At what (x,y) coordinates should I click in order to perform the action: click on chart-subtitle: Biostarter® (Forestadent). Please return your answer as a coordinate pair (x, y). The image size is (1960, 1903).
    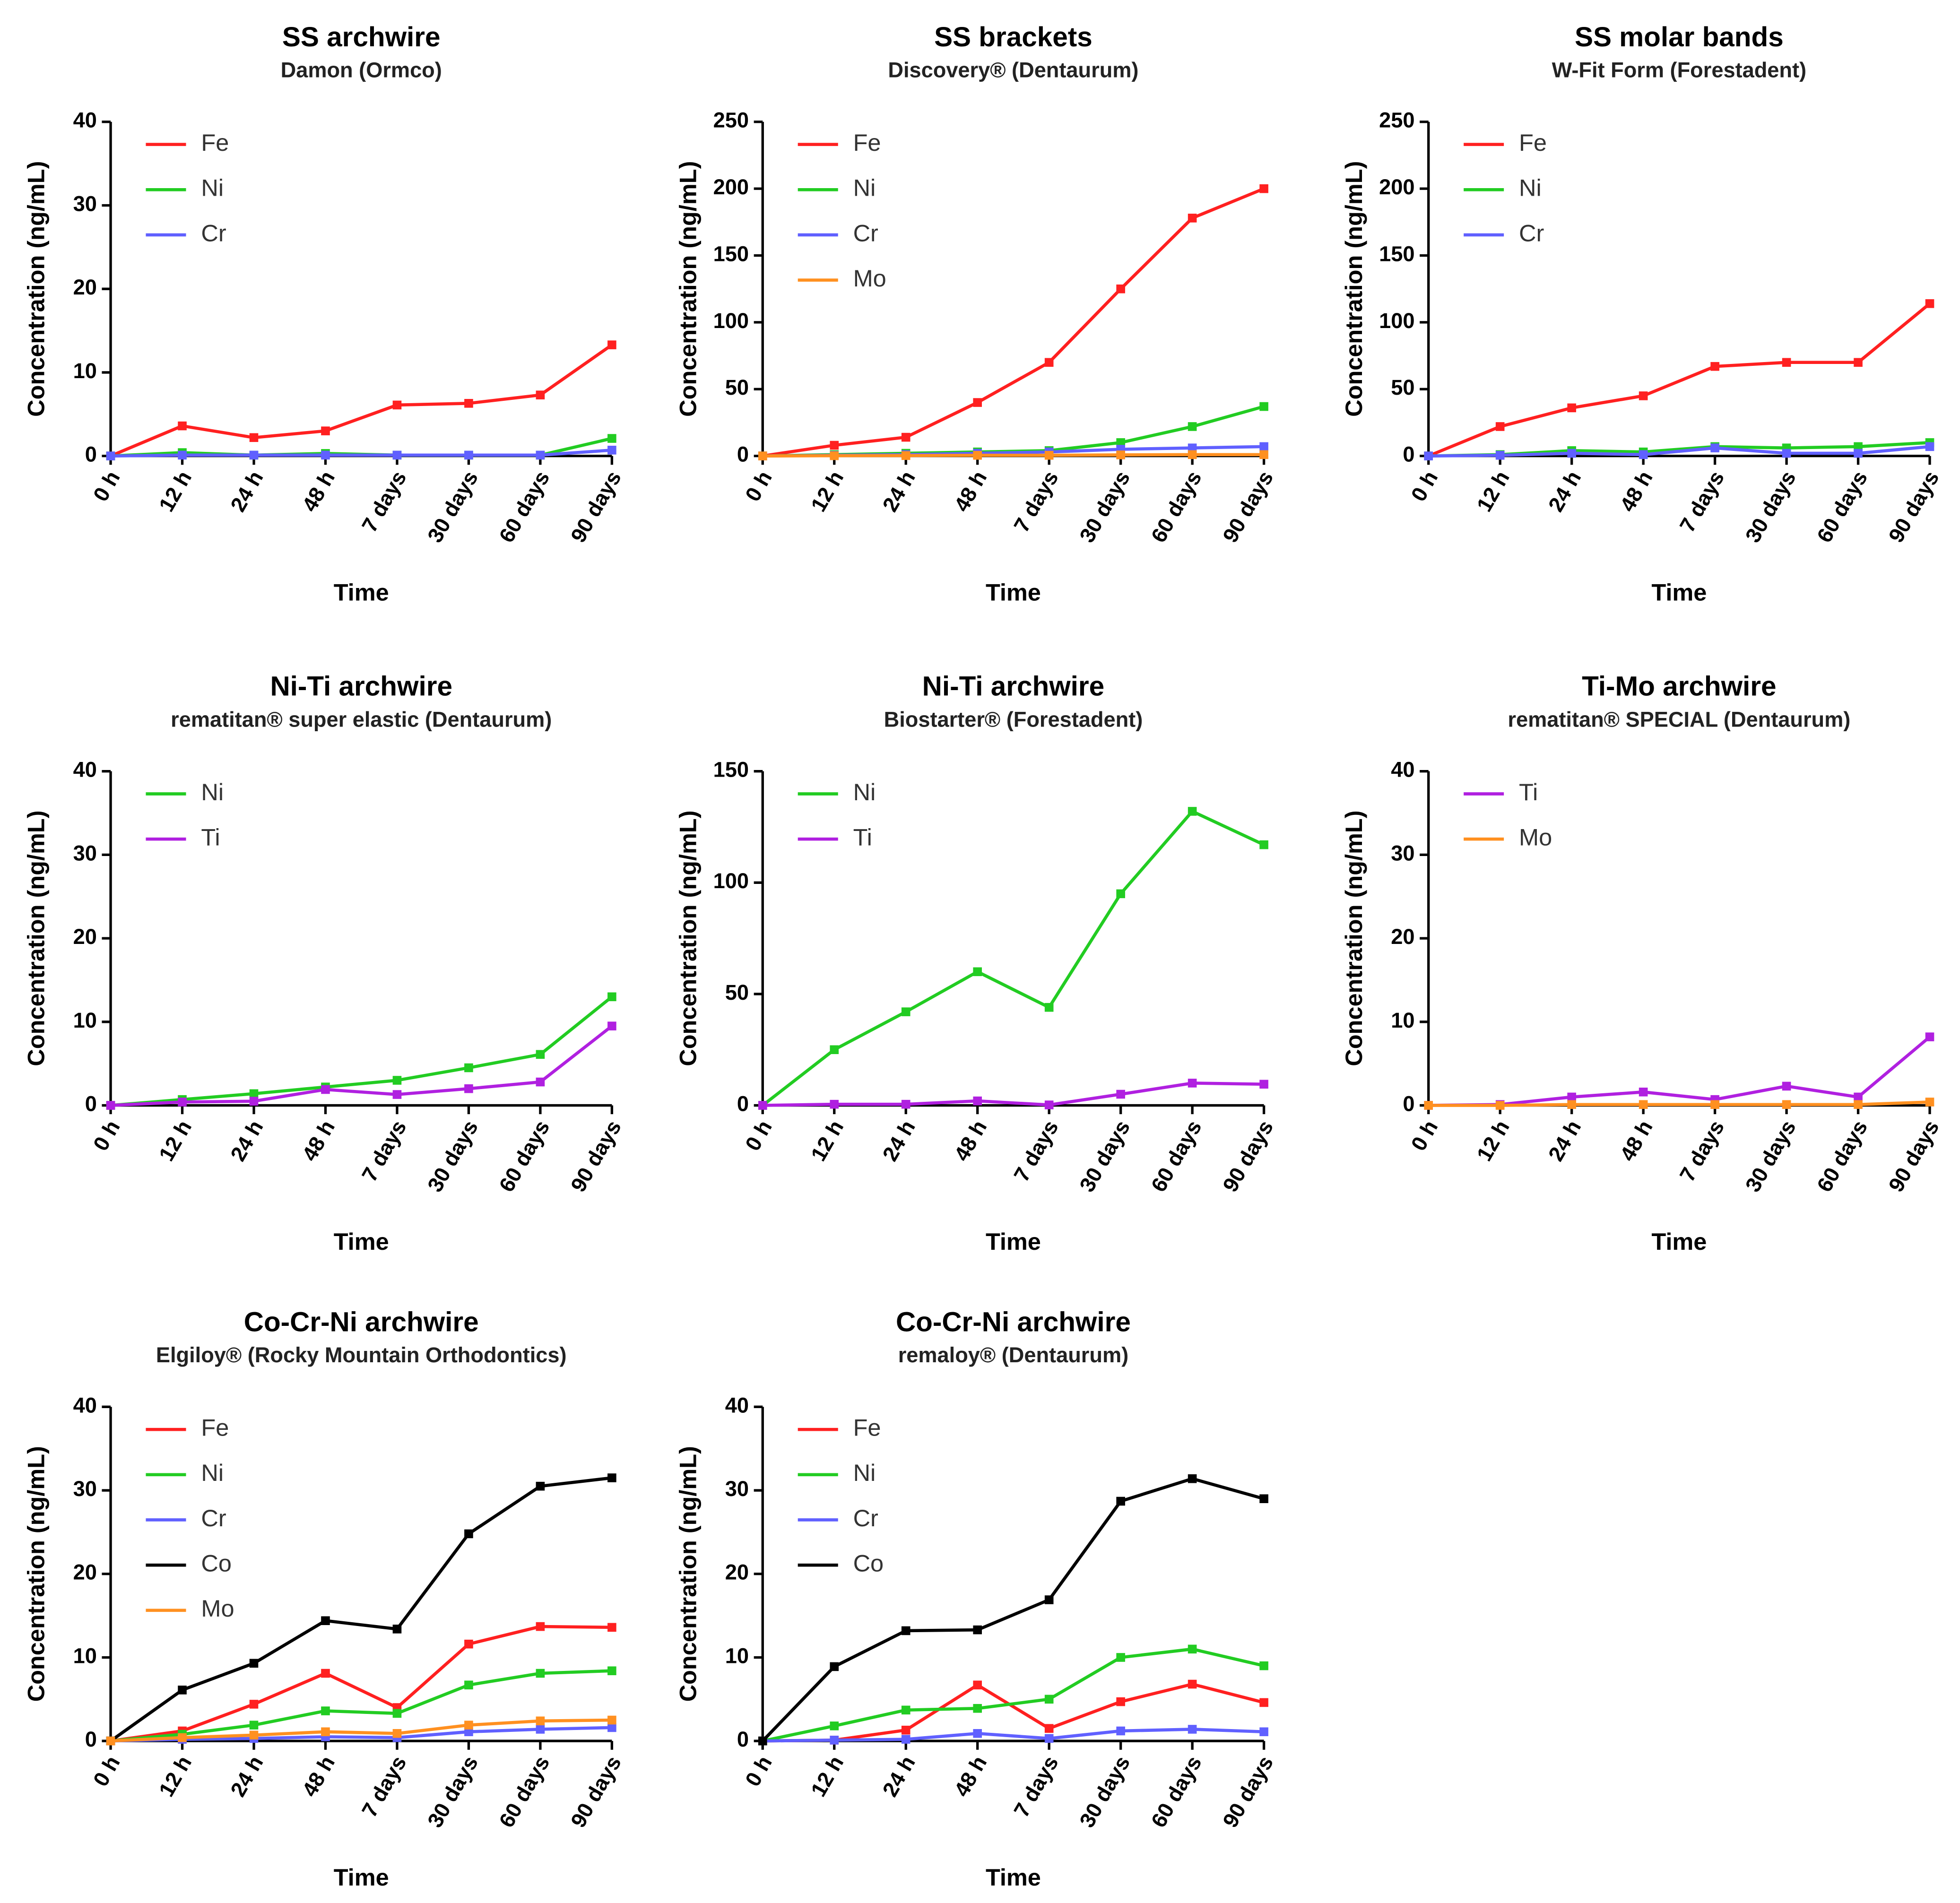
    Looking at the image, I should click on (1014, 719).